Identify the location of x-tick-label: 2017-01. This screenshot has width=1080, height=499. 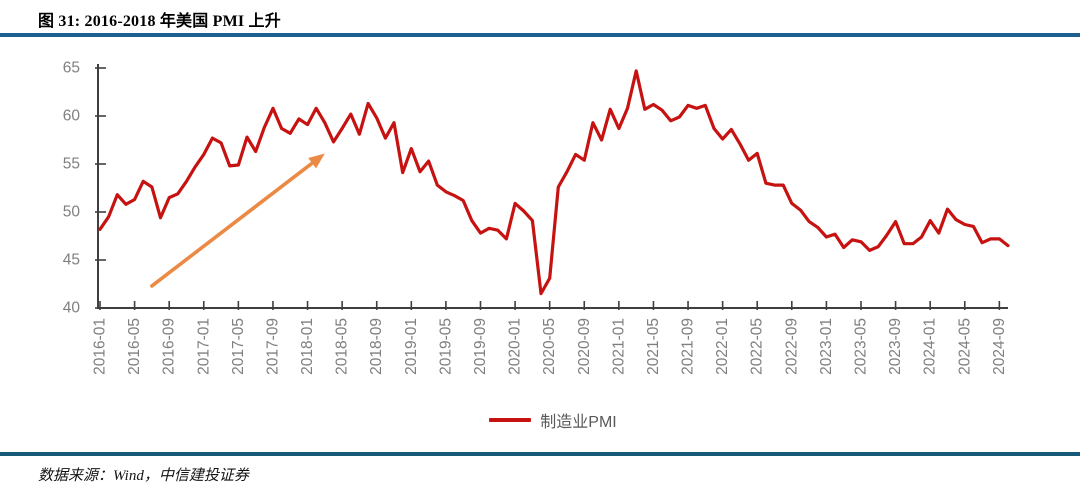
(203, 346).